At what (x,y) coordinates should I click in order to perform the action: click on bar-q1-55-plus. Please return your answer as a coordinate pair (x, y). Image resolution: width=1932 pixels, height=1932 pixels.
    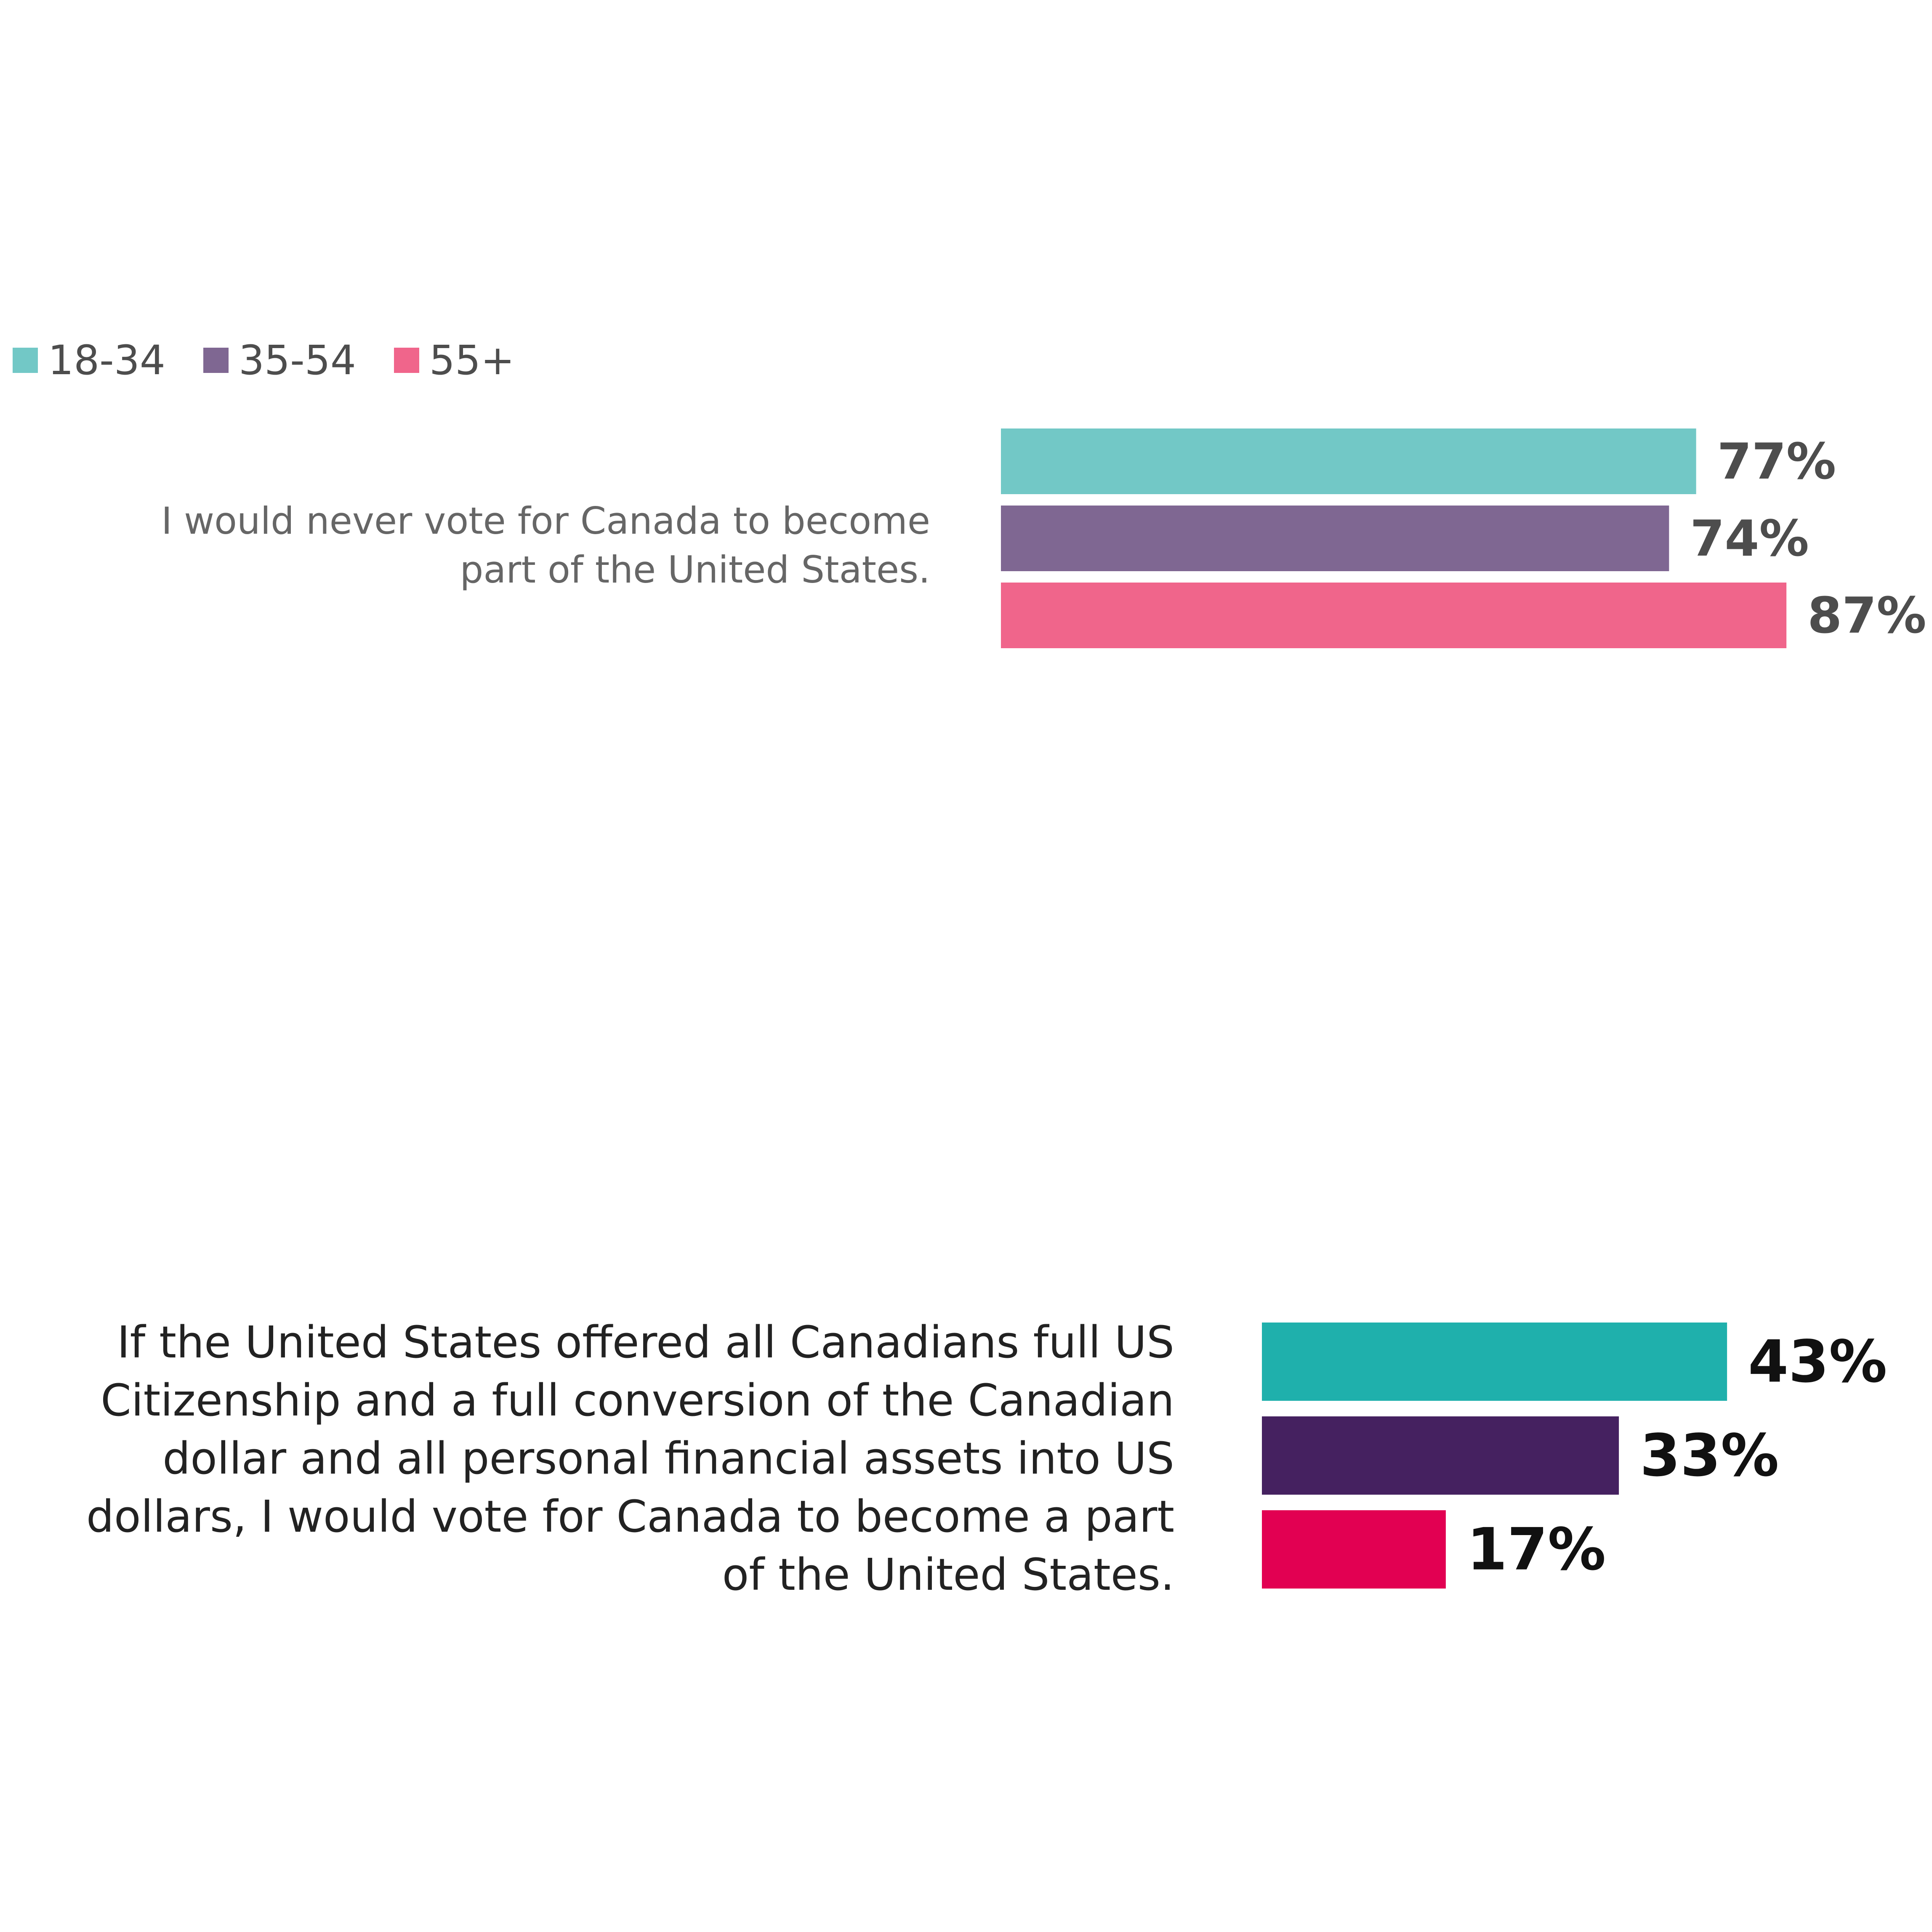
    Looking at the image, I should click on (1394, 615).